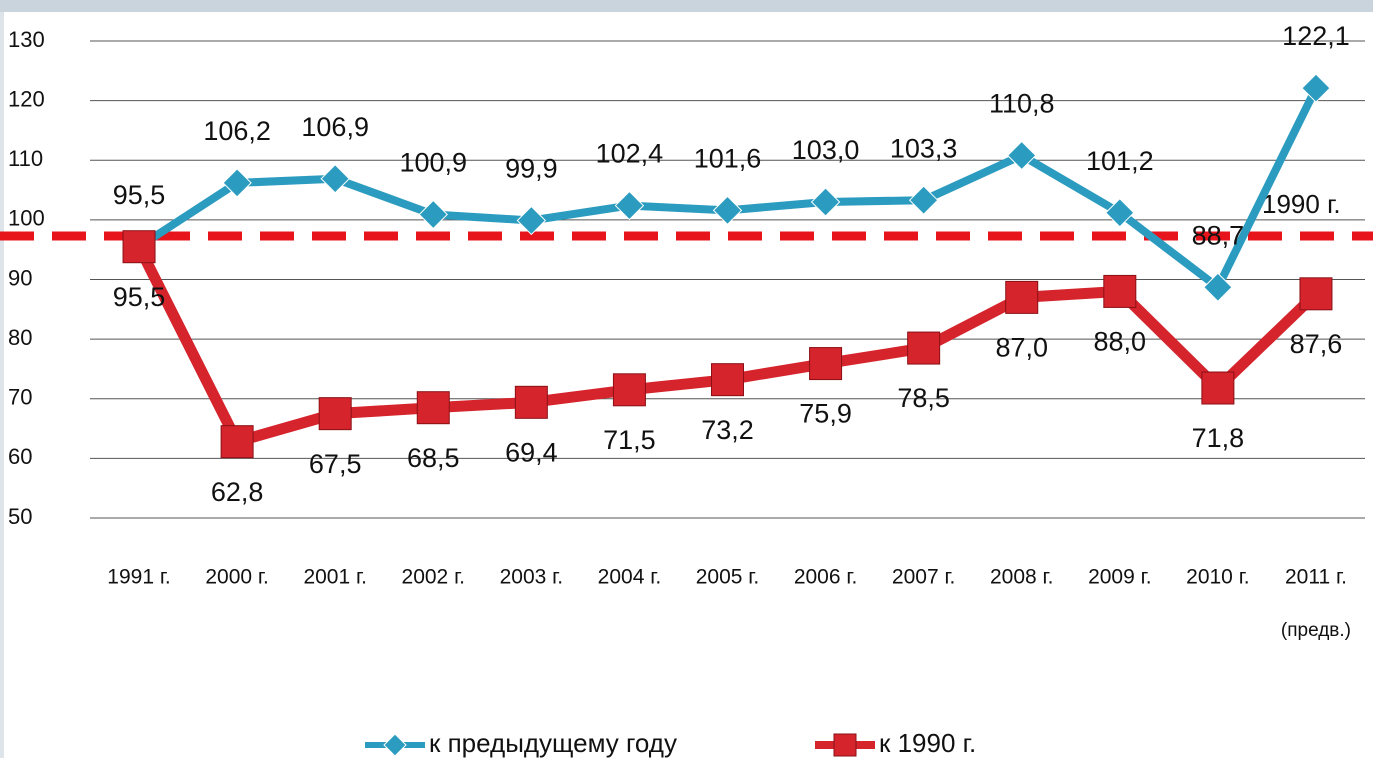 This screenshot has width=1373, height=758. I want to click on y-tick-label: 50, so click(20, 516).